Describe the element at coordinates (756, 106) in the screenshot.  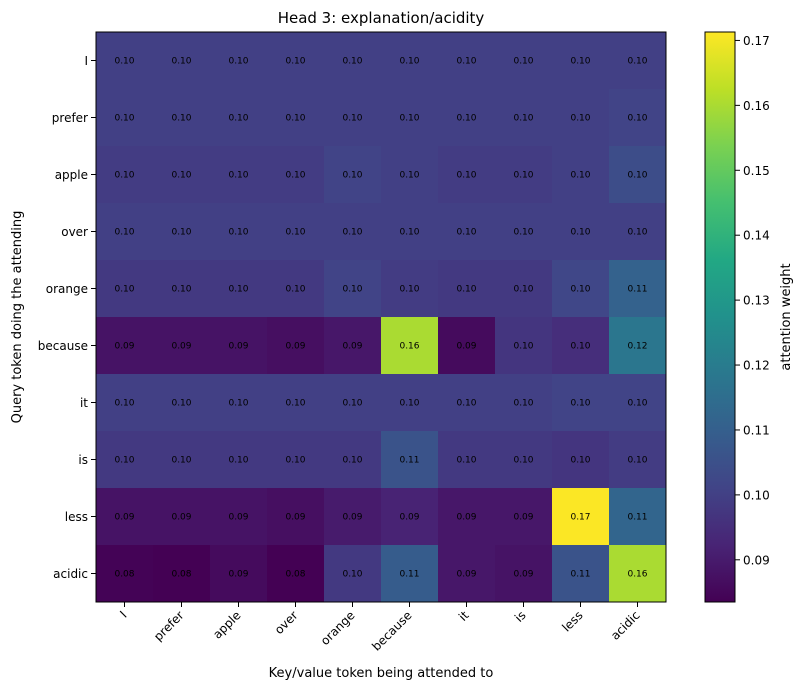
I see `colorbar-tick-label: 0.16` at that location.